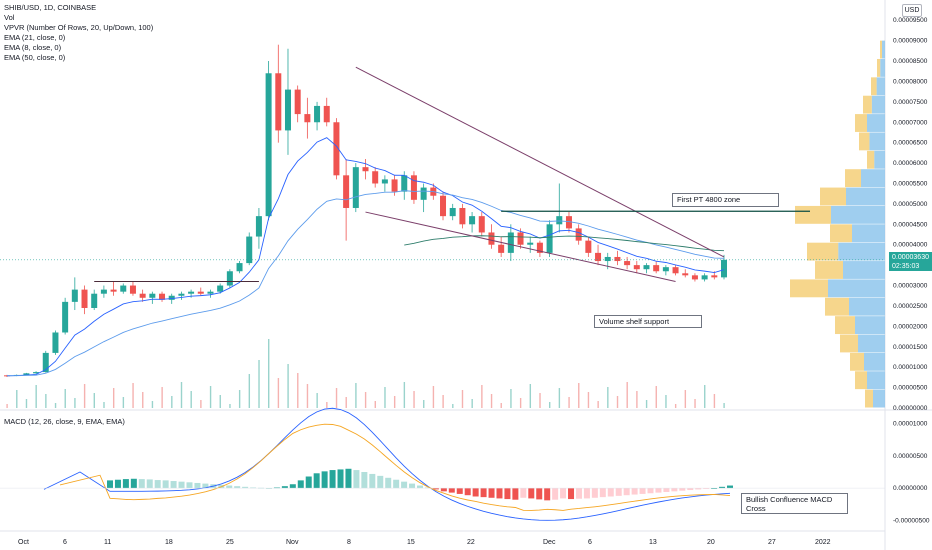  Describe the element at coordinates (79, 27) in the screenshot. I see `indicator-vpvr: VPVR (Number Of Rows, 20, Up/Down, 100)` at that location.